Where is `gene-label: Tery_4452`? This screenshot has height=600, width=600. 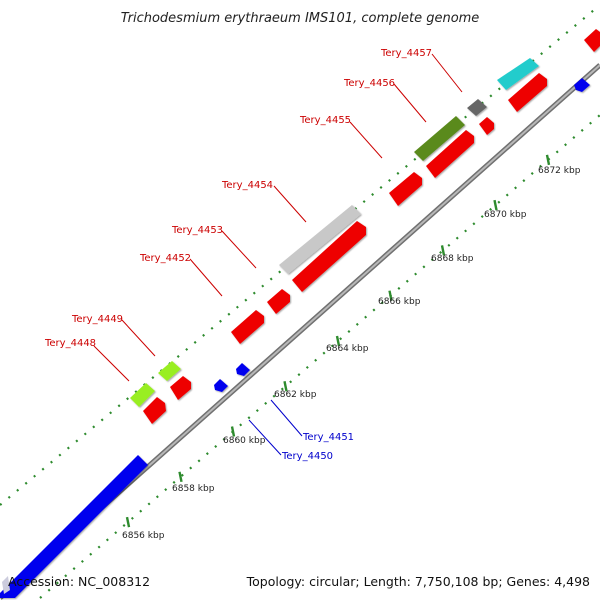
gene-label: Tery_4452 is located at coordinates (165, 258).